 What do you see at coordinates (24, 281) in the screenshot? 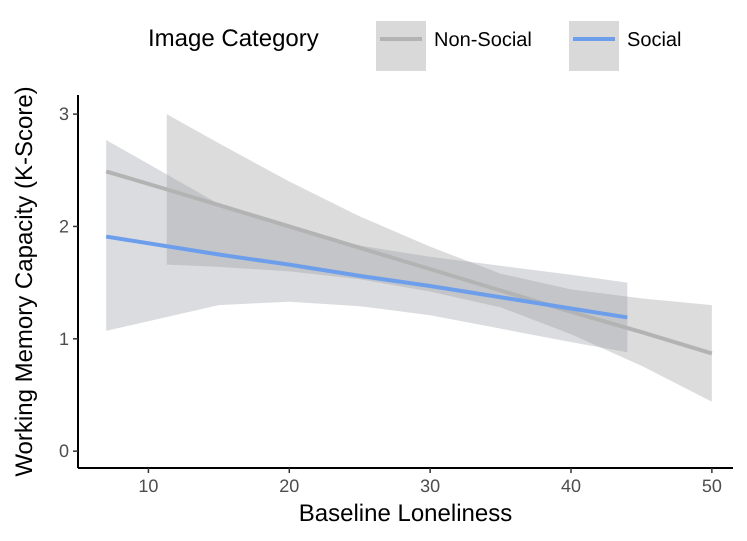
I see `y-axis-title: Working Memory Capacity (K-Score)` at bounding box center [24, 281].